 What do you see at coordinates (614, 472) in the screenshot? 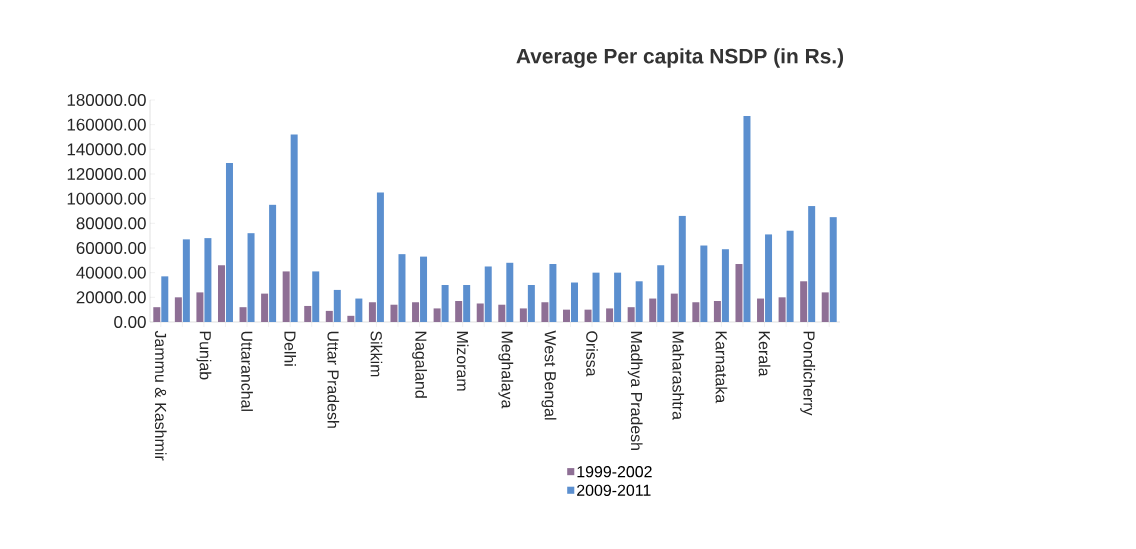
I see `legend-label: 1999-2002` at bounding box center [614, 472].